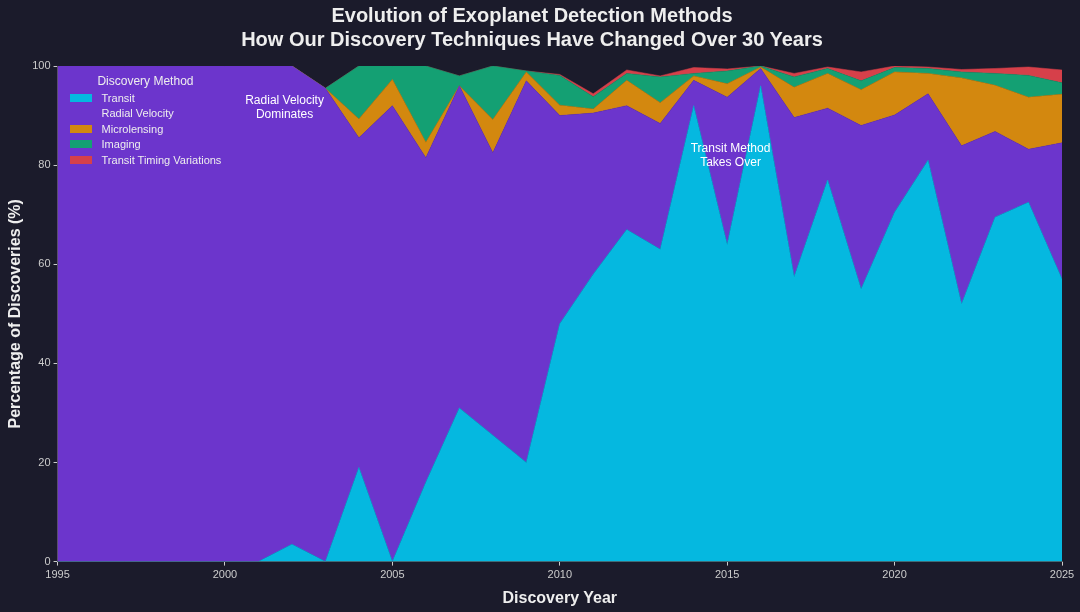 This screenshot has width=1080, height=612. Describe the element at coordinates (57, 574) in the screenshot. I see `x-tick-label: 1995` at that location.